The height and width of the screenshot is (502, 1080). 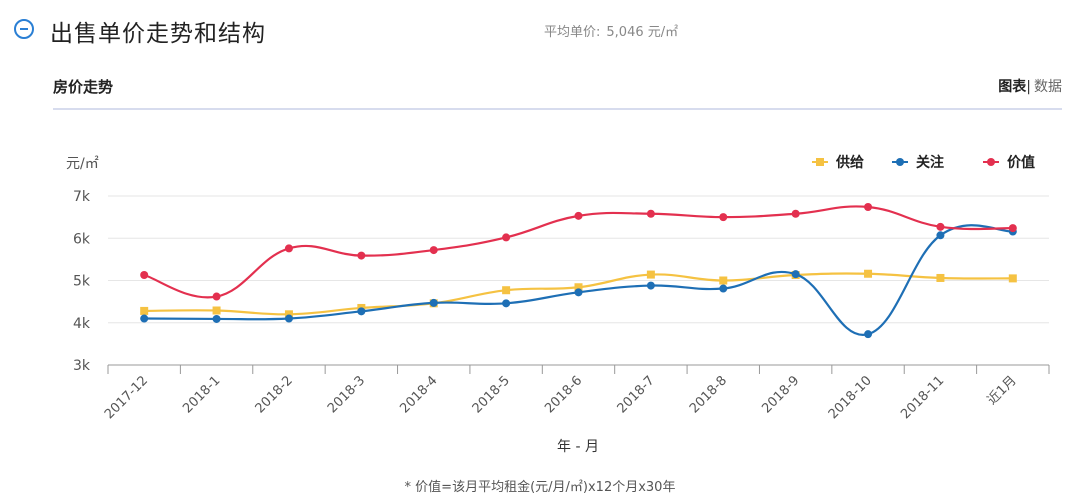 I want to click on x-tick-label: 2018-1, so click(x=201, y=394).